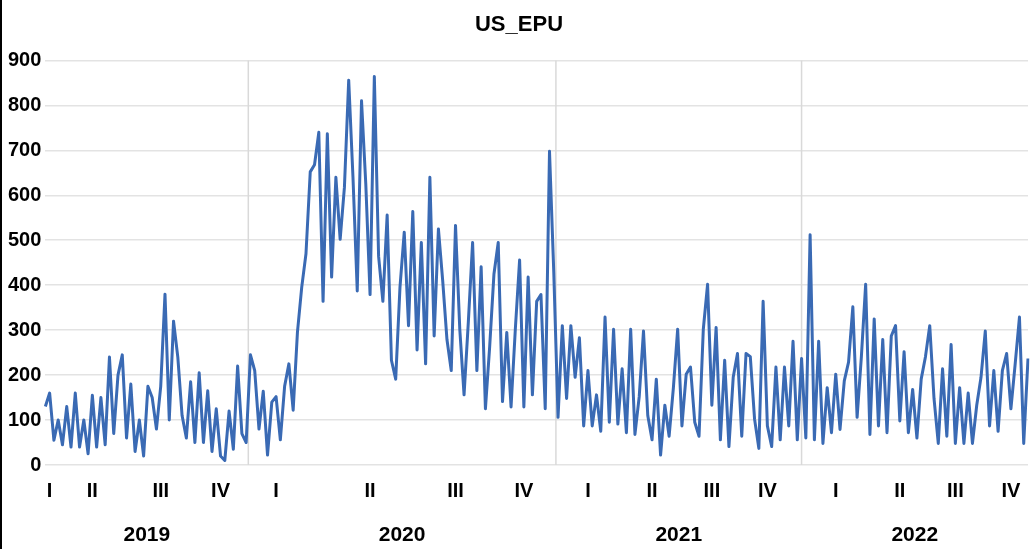 This screenshot has height=549, width=1034. I want to click on y-tick-label: 800, so click(24, 103).